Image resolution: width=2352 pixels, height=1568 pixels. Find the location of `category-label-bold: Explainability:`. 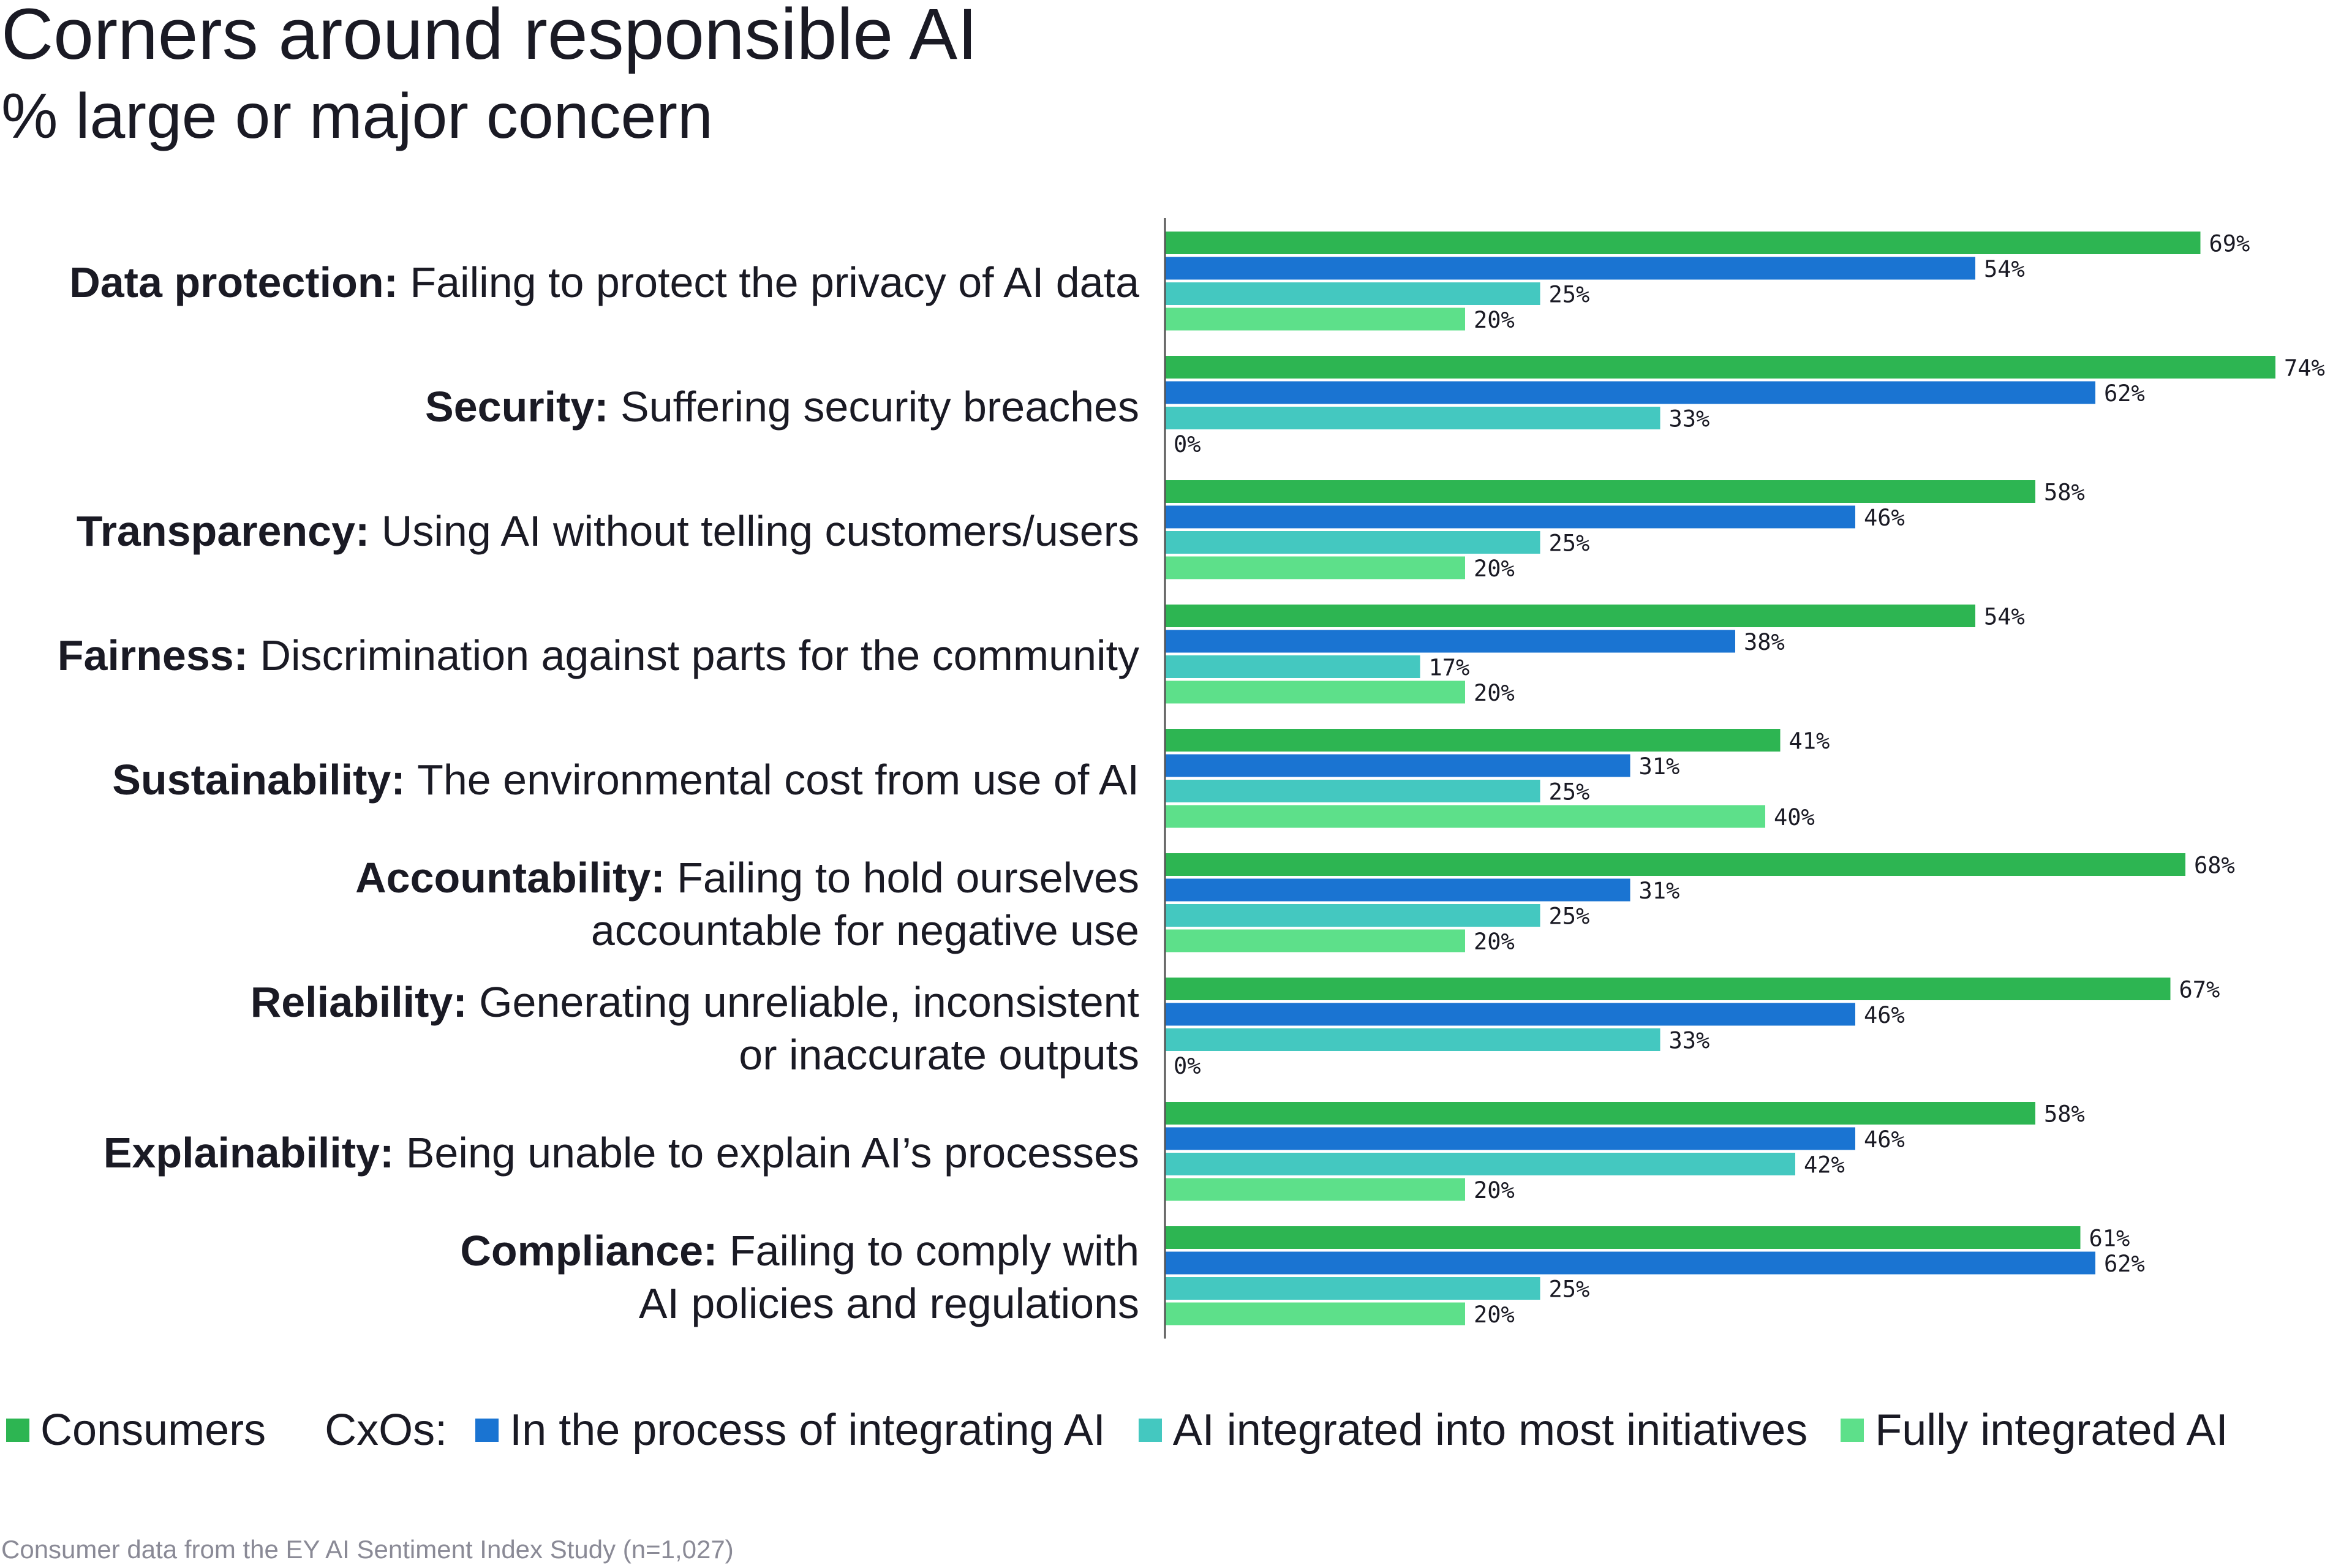

category-label-bold: Explainability: is located at coordinates (255, 1153).